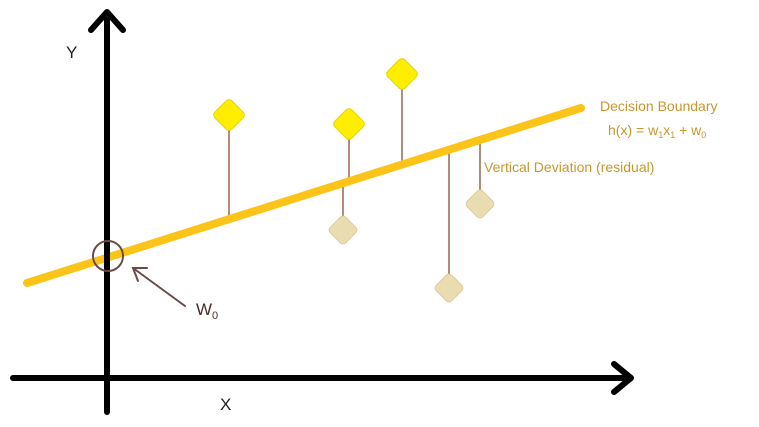  I want to click on y-axis-arrow-icon, so click(107, 21).